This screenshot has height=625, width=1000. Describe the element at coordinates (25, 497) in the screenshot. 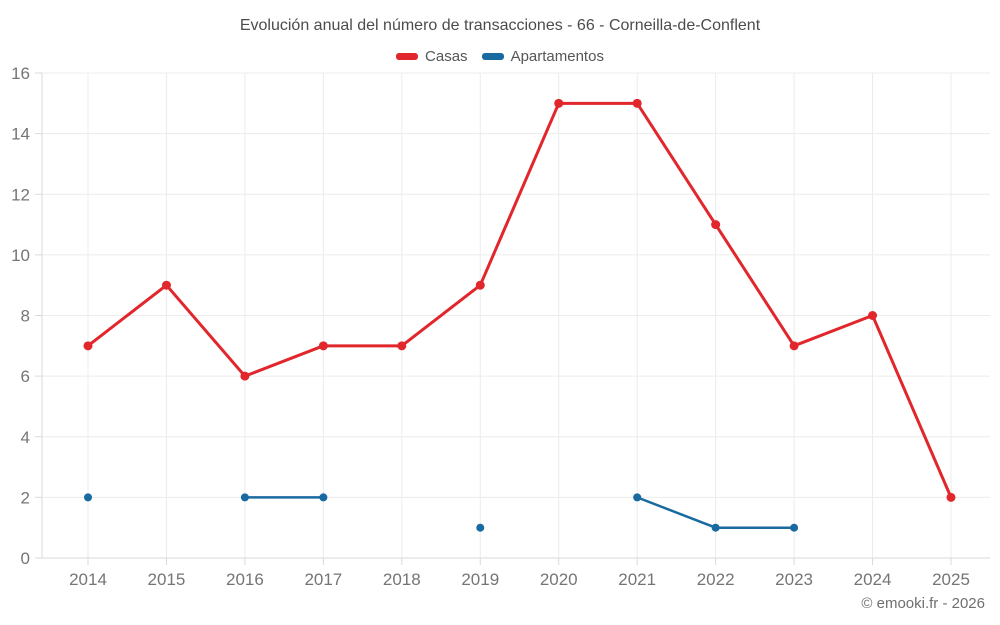

I see `y-axis-label: 2` at that location.